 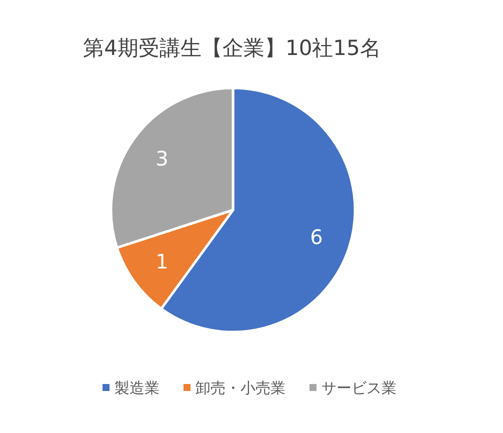 I want to click on legend-label: サービス業, so click(x=359, y=388).